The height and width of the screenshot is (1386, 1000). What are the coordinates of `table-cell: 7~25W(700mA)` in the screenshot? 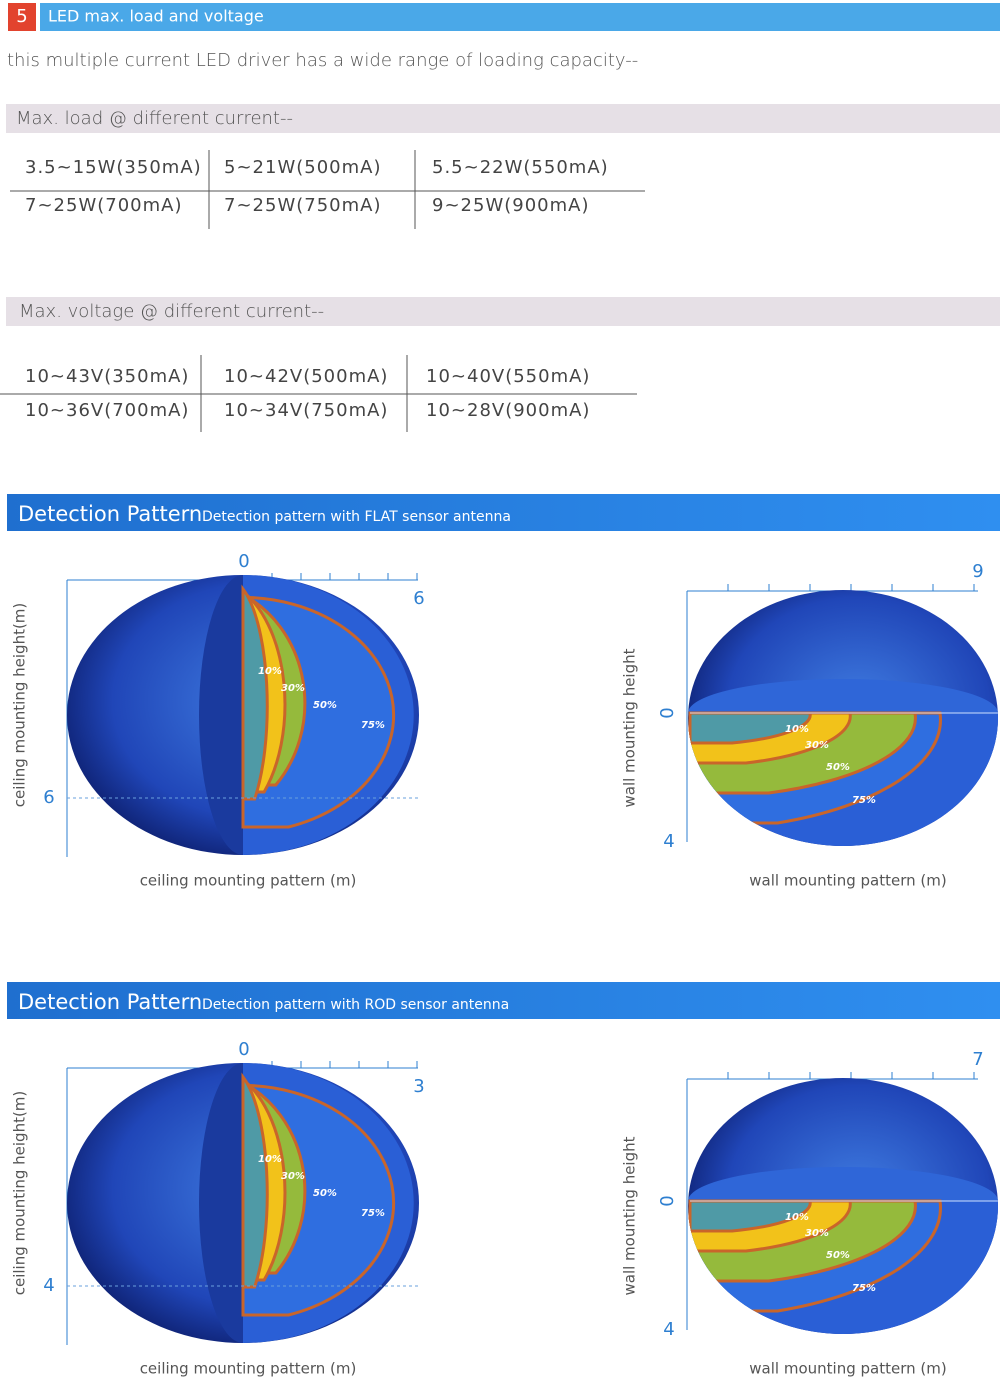 It's located at (104, 205).